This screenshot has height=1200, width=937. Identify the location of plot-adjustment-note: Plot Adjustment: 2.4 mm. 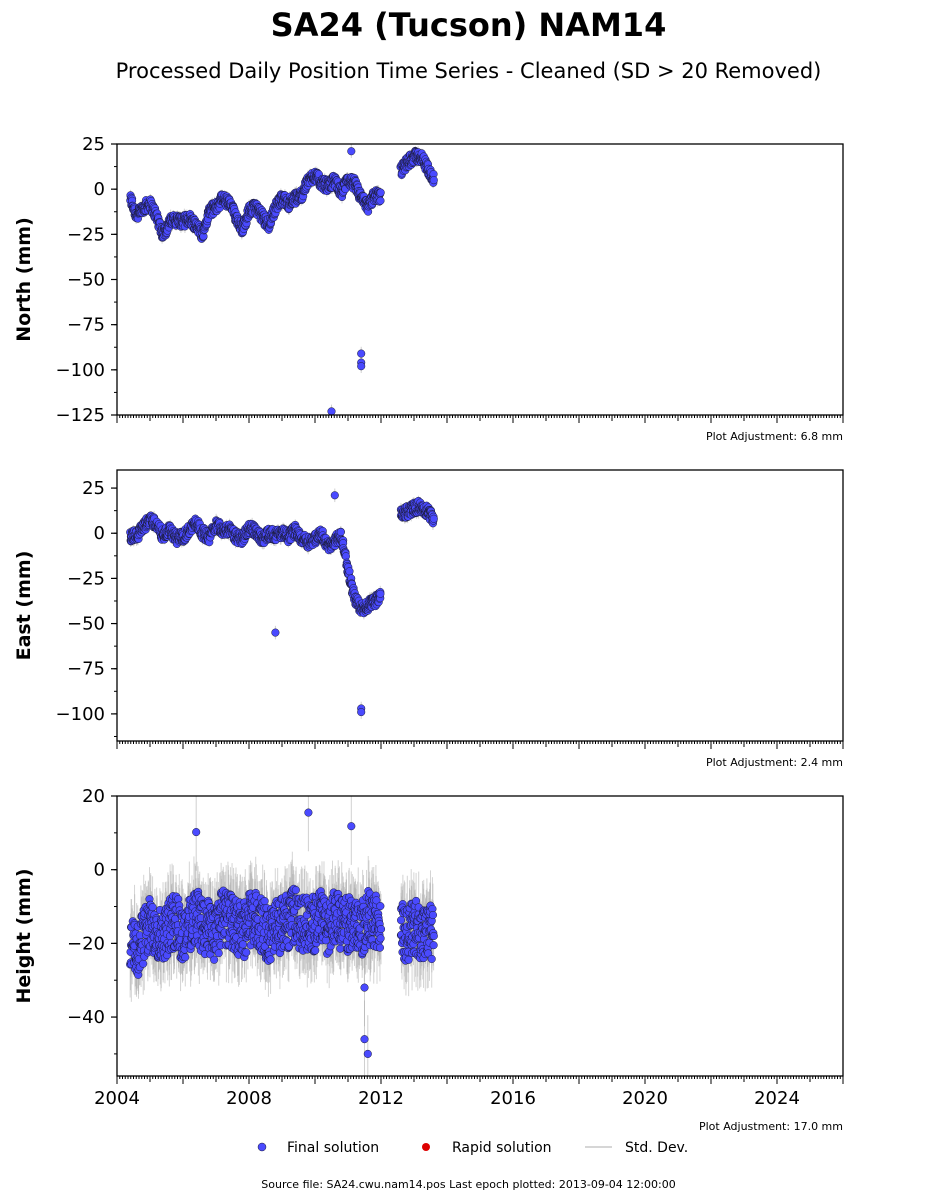
(774, 762).